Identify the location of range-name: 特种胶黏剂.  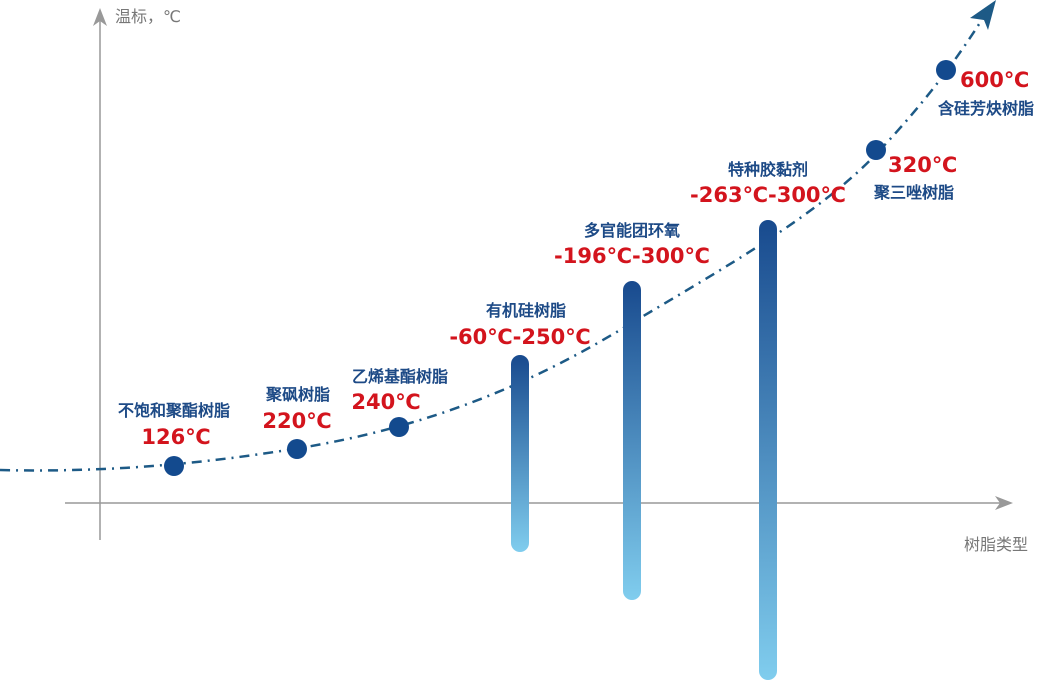
(768, 169).